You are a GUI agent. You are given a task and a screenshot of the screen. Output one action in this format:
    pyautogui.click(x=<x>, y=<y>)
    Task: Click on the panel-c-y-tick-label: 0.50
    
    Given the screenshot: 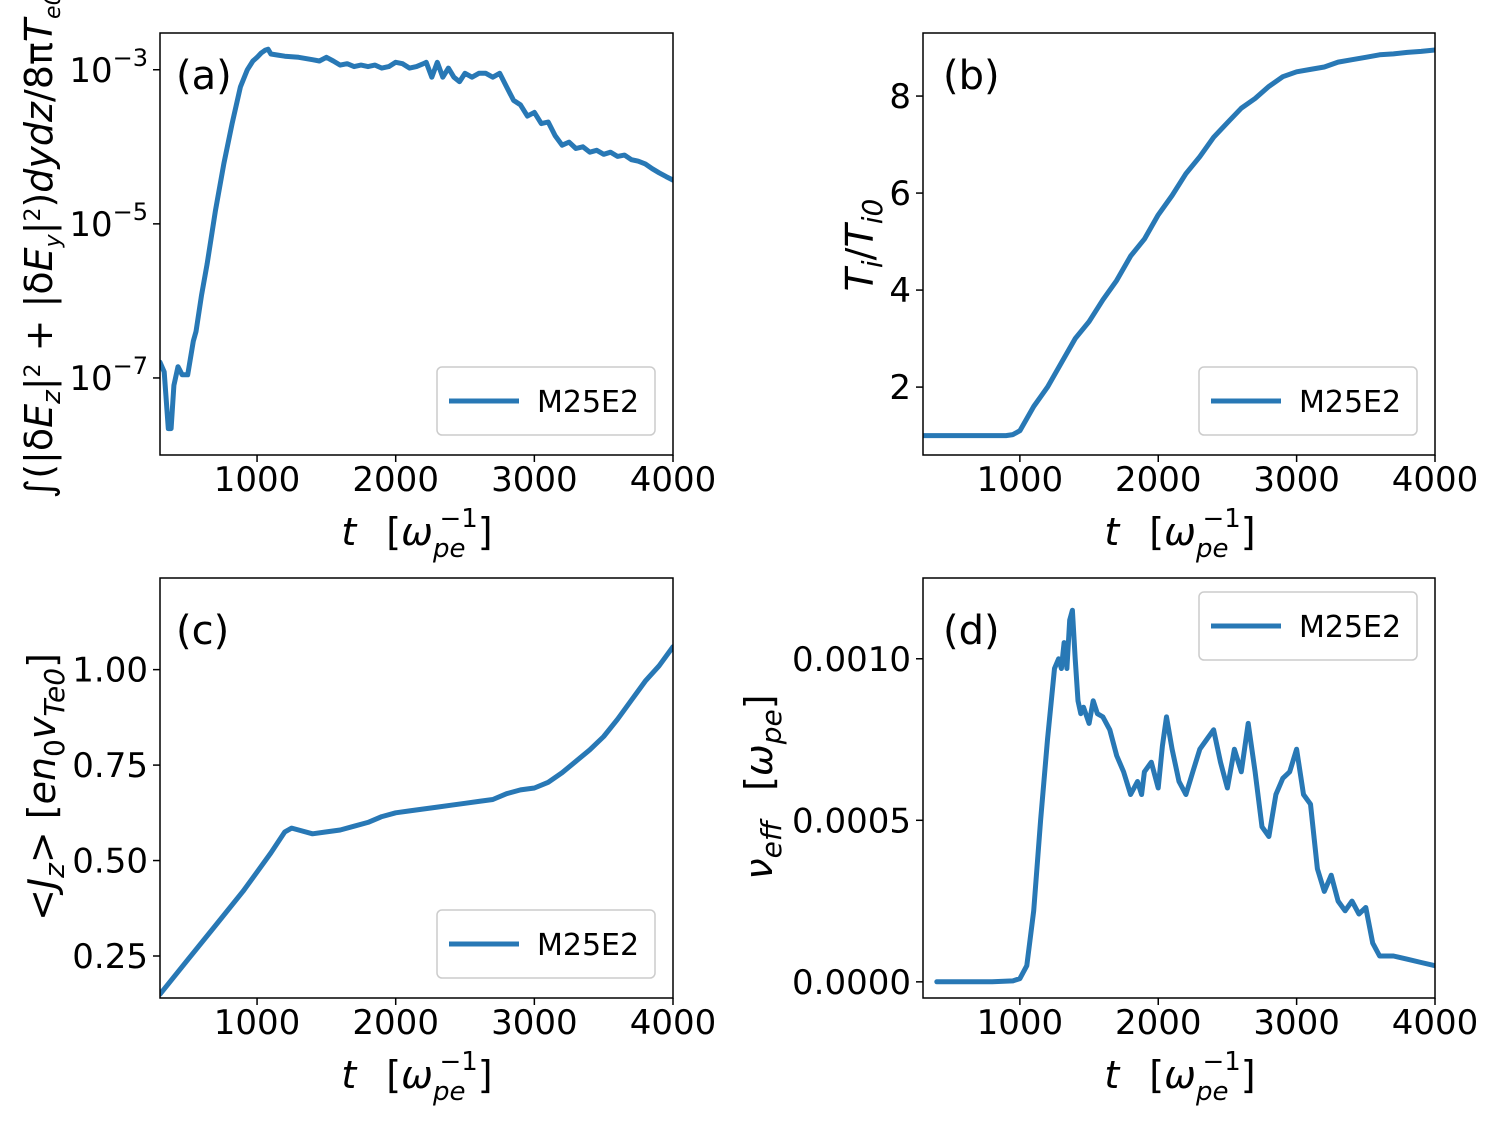 What is the action you would take?
    pyautogui.click(x=110, y=862)
    